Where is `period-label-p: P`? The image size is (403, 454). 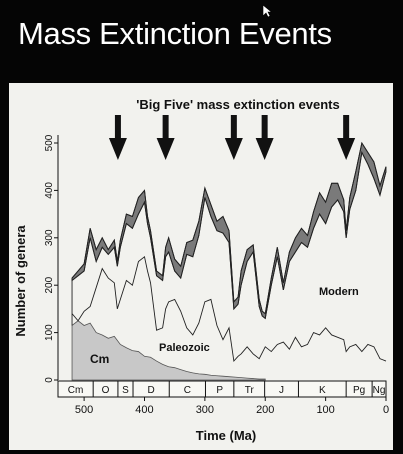
period-label-p: P is located at coordinates (219, 390).